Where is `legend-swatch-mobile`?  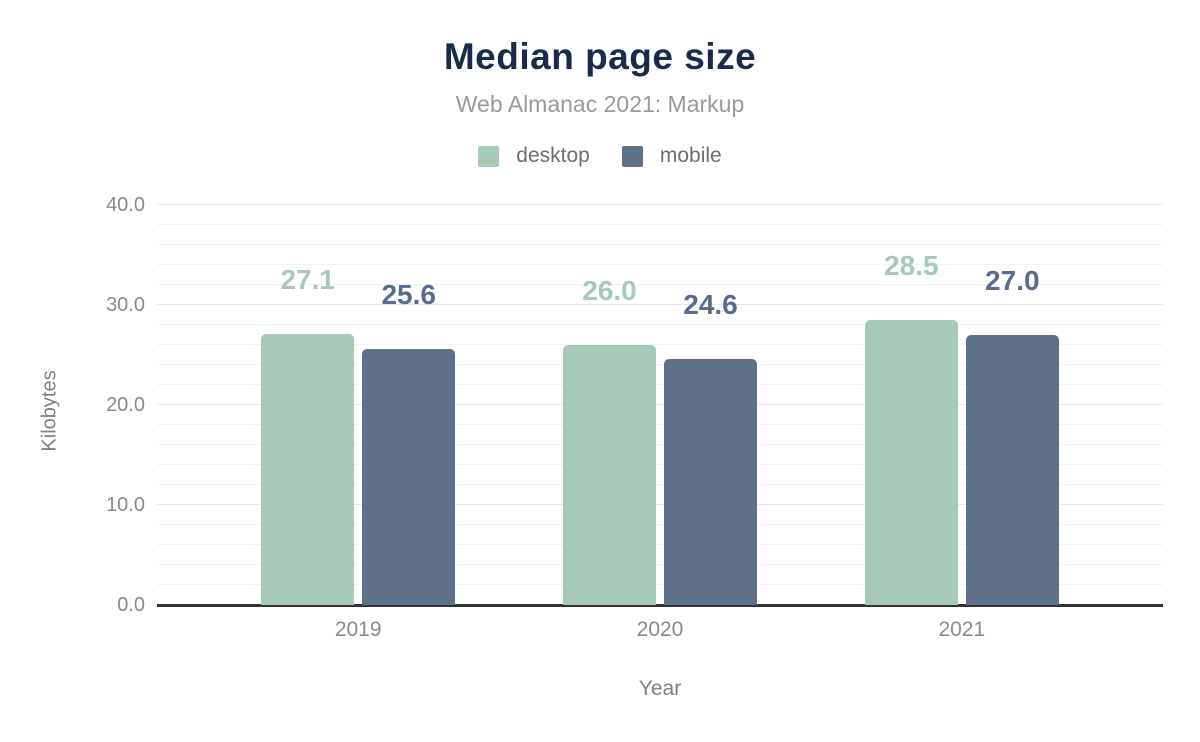 legend-swatch-mobile is located at coordinates (632, 156).